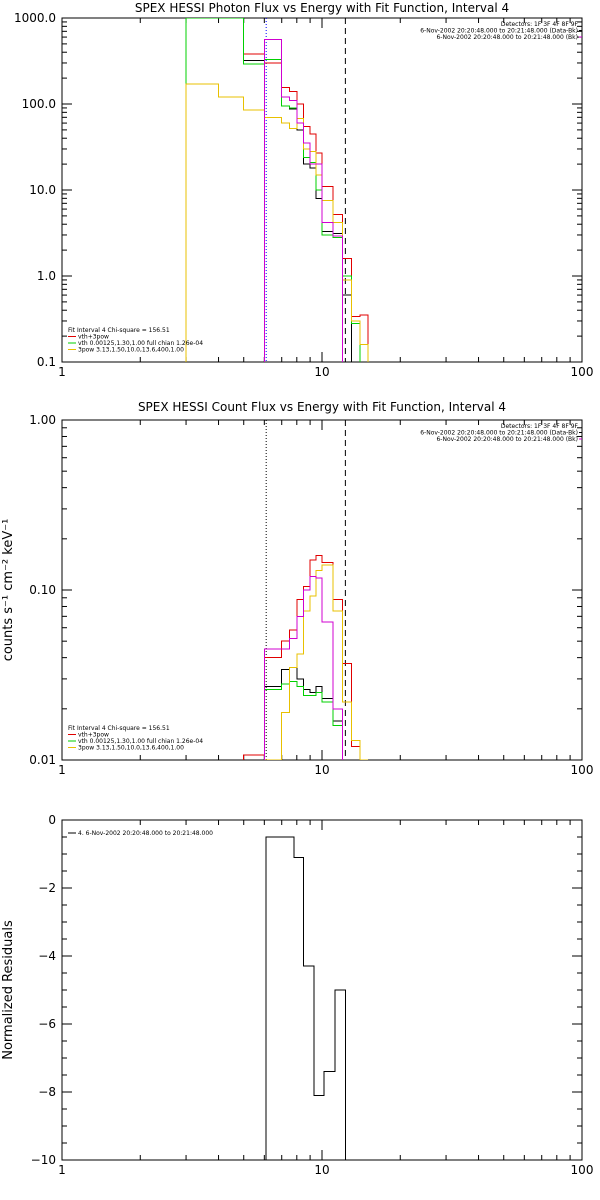 This screenshot has height=1200, width=600. What do you see at coordinates (47, 888) in the screenshot?
I see `y-tick-label: −2` at bounding box center [47, 888].